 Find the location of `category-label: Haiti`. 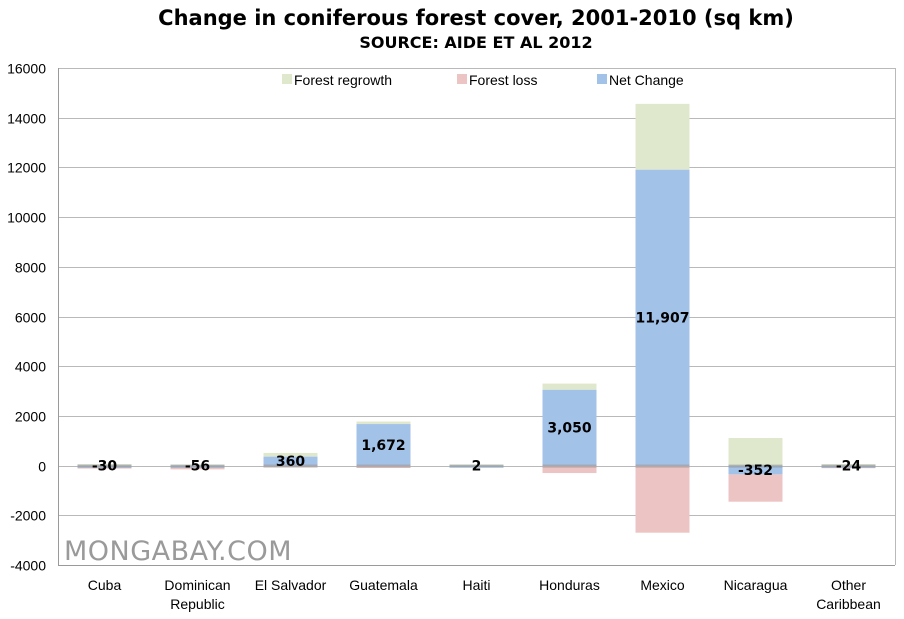

category-label: Haiti is located at coordinates (476, 585).